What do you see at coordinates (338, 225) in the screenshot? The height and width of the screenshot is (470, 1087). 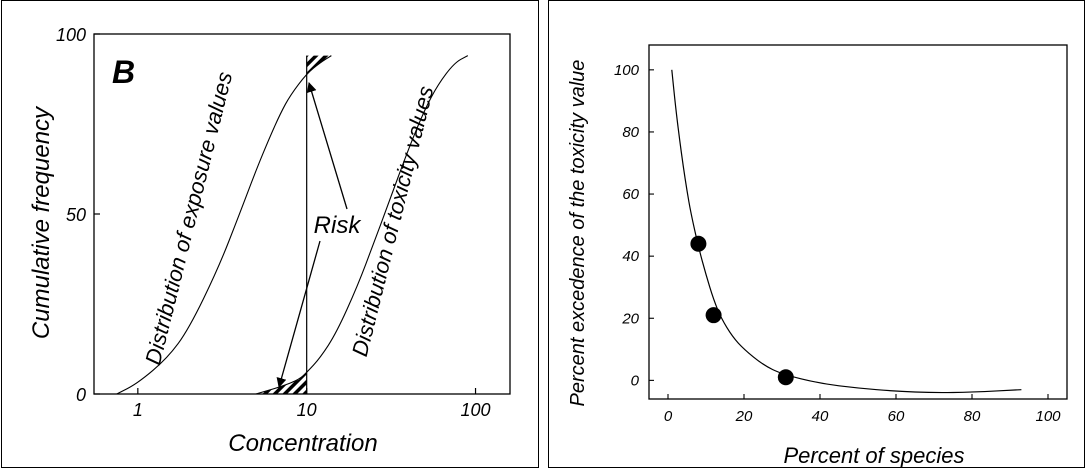 I see `risk-label: Risk` at bounding box center [338, 225].